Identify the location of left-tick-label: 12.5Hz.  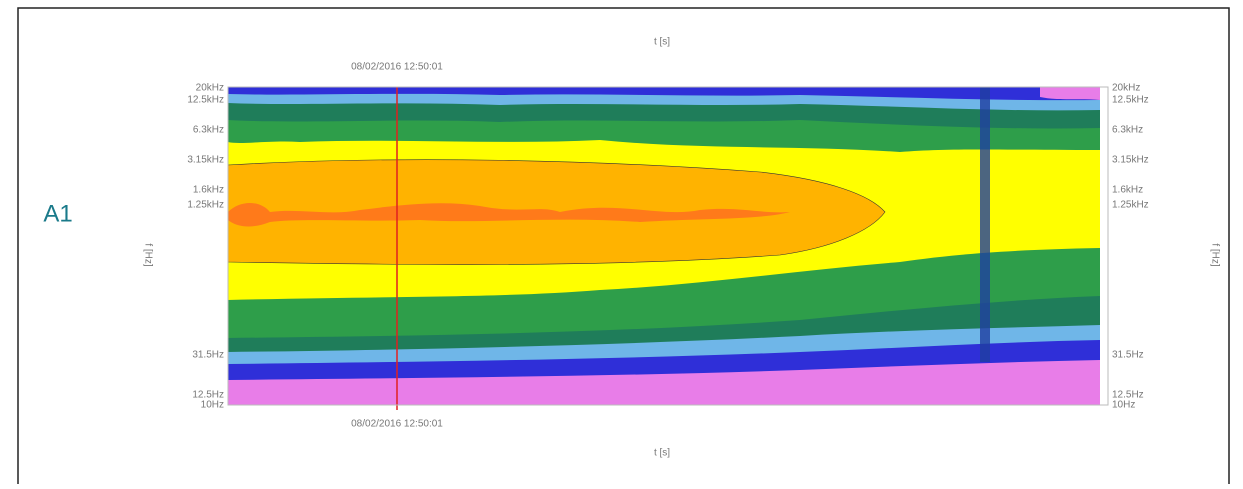
(208, 395).